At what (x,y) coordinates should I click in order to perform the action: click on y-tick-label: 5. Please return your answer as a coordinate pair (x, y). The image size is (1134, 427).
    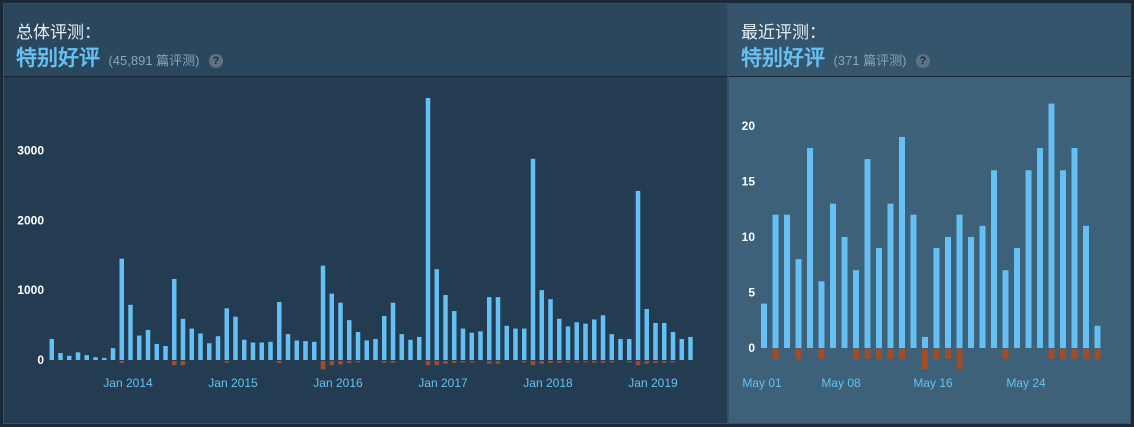
    Looking at the image, I should click on (751, 292).